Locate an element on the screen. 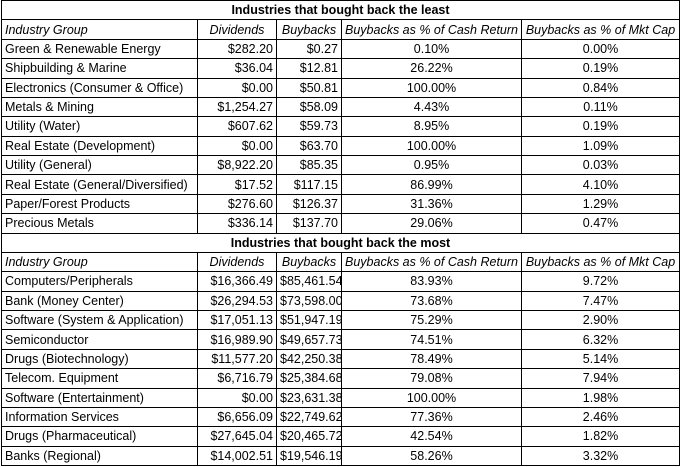 This screenshot has width=680, height=467. cell: $11,577.20 is located at coordinates (237, 359).